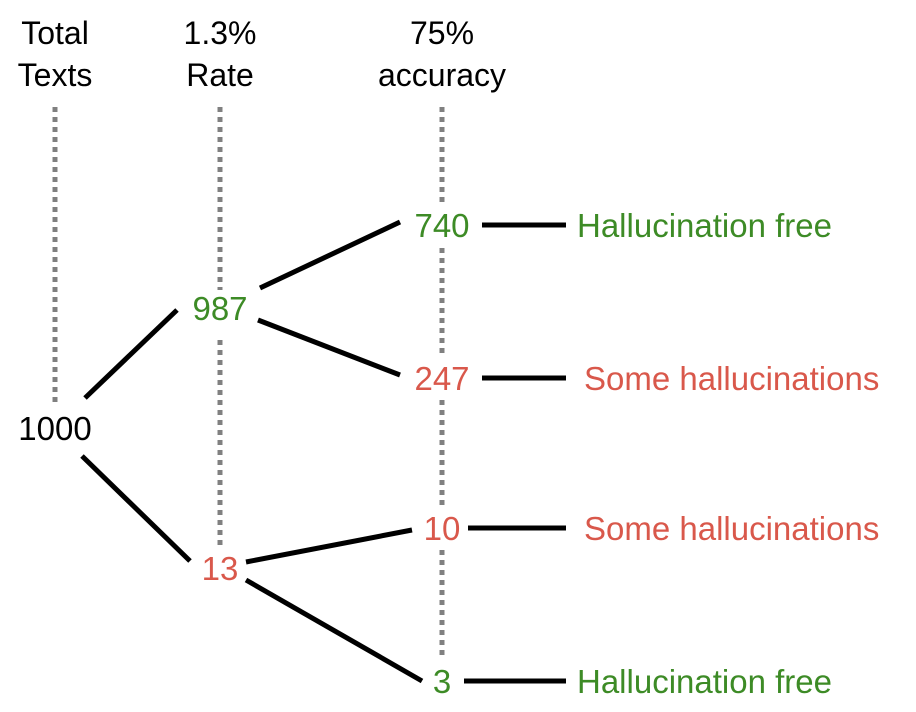  What do you see at coordinates (704, 681) in the screenshot?
I see `outcome-flagged-free-label: Hallucination free` at bounding box center [704, 681].